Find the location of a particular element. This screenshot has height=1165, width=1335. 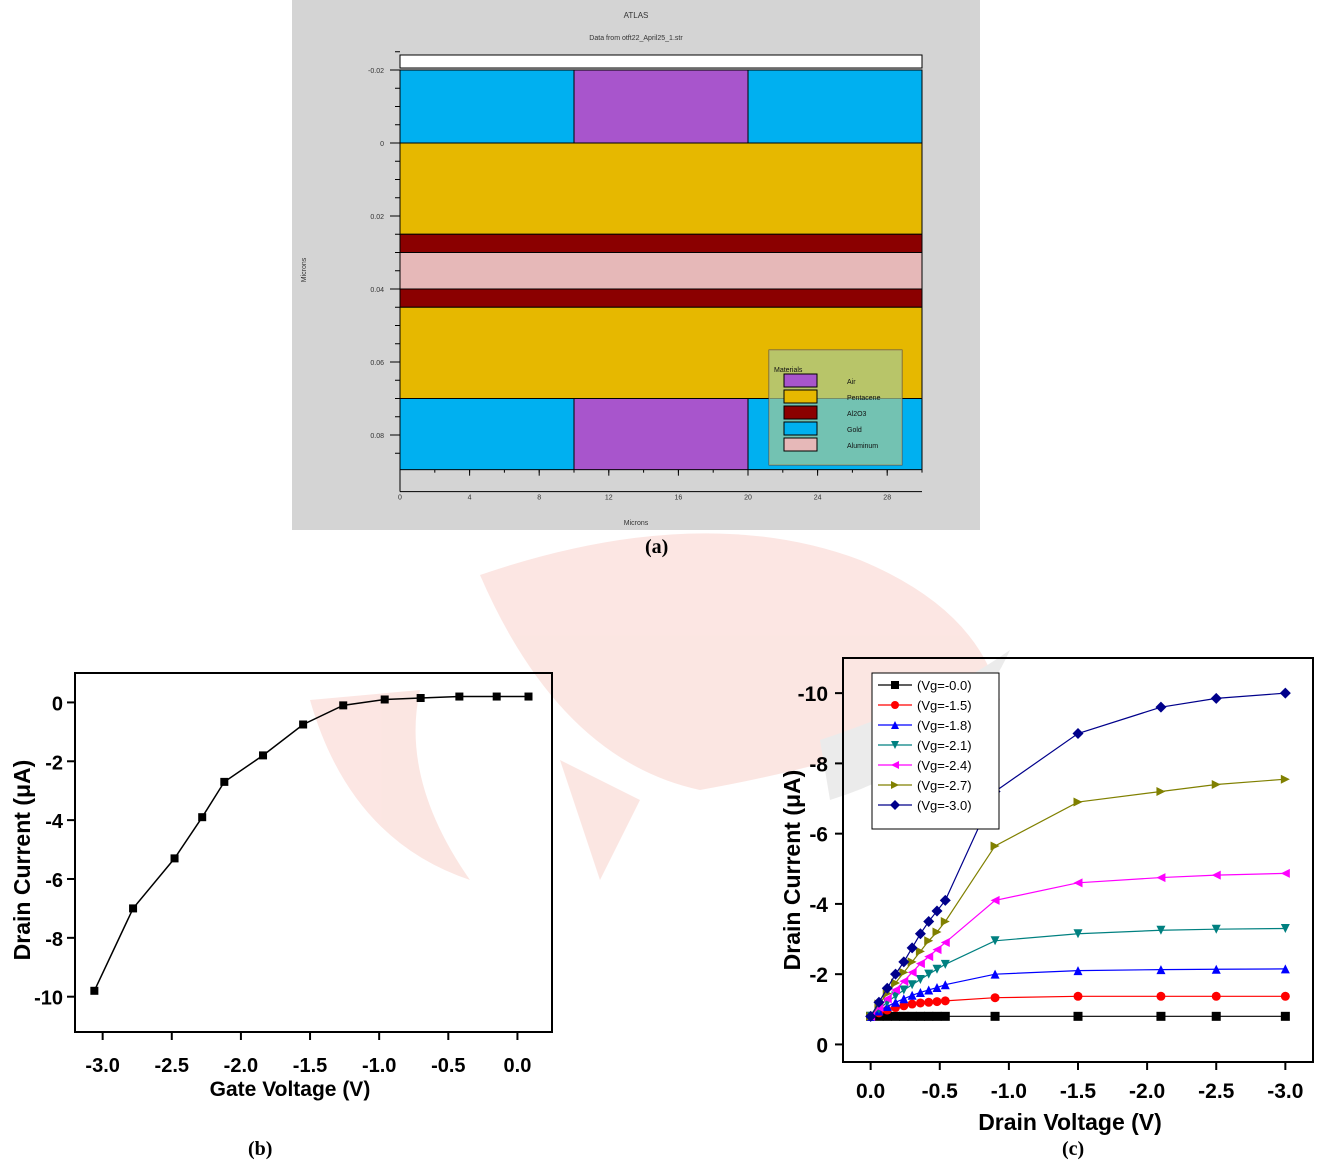

y-tick-label: -6 is located at coordinates (818, 835).